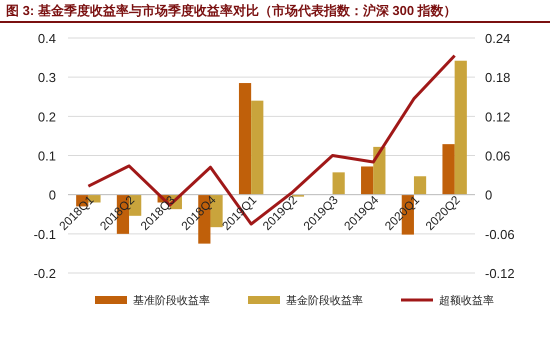  Describe the element at coordinates (47, 78) in the screenshot. I see `y-tick-label: 0.3` at that location.